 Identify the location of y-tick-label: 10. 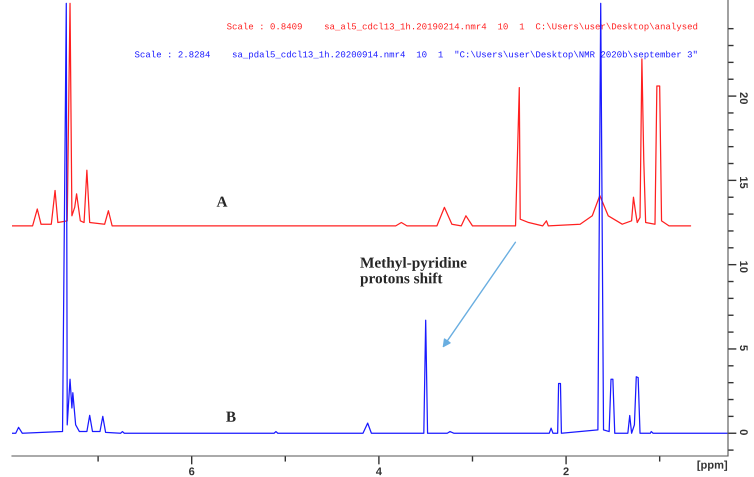
(744, 267).